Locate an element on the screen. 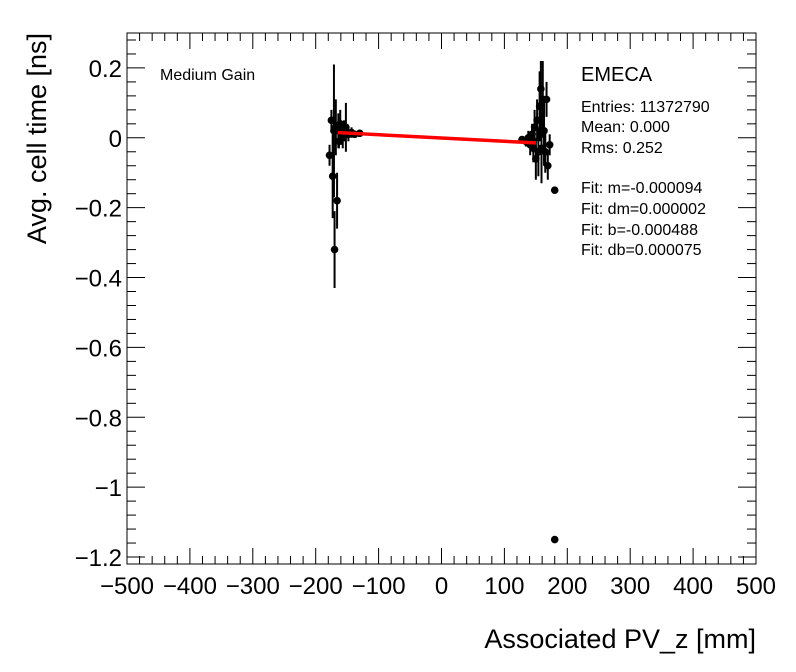 Image resolution: width=796 pixels, height=672 pixels. fit-db: Fit: db=0.000075 is located at coordinates (641, 250).